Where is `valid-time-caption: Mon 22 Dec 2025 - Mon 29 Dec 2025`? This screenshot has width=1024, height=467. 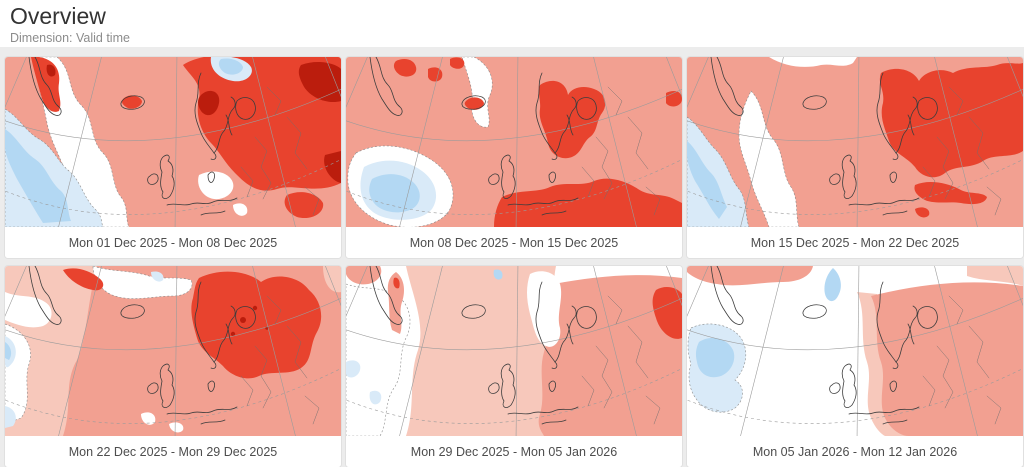 valid-time-caption: Mon 22 Dec 2025 - Mon 29 Dec 2025 is located at coordinates (173, 451).